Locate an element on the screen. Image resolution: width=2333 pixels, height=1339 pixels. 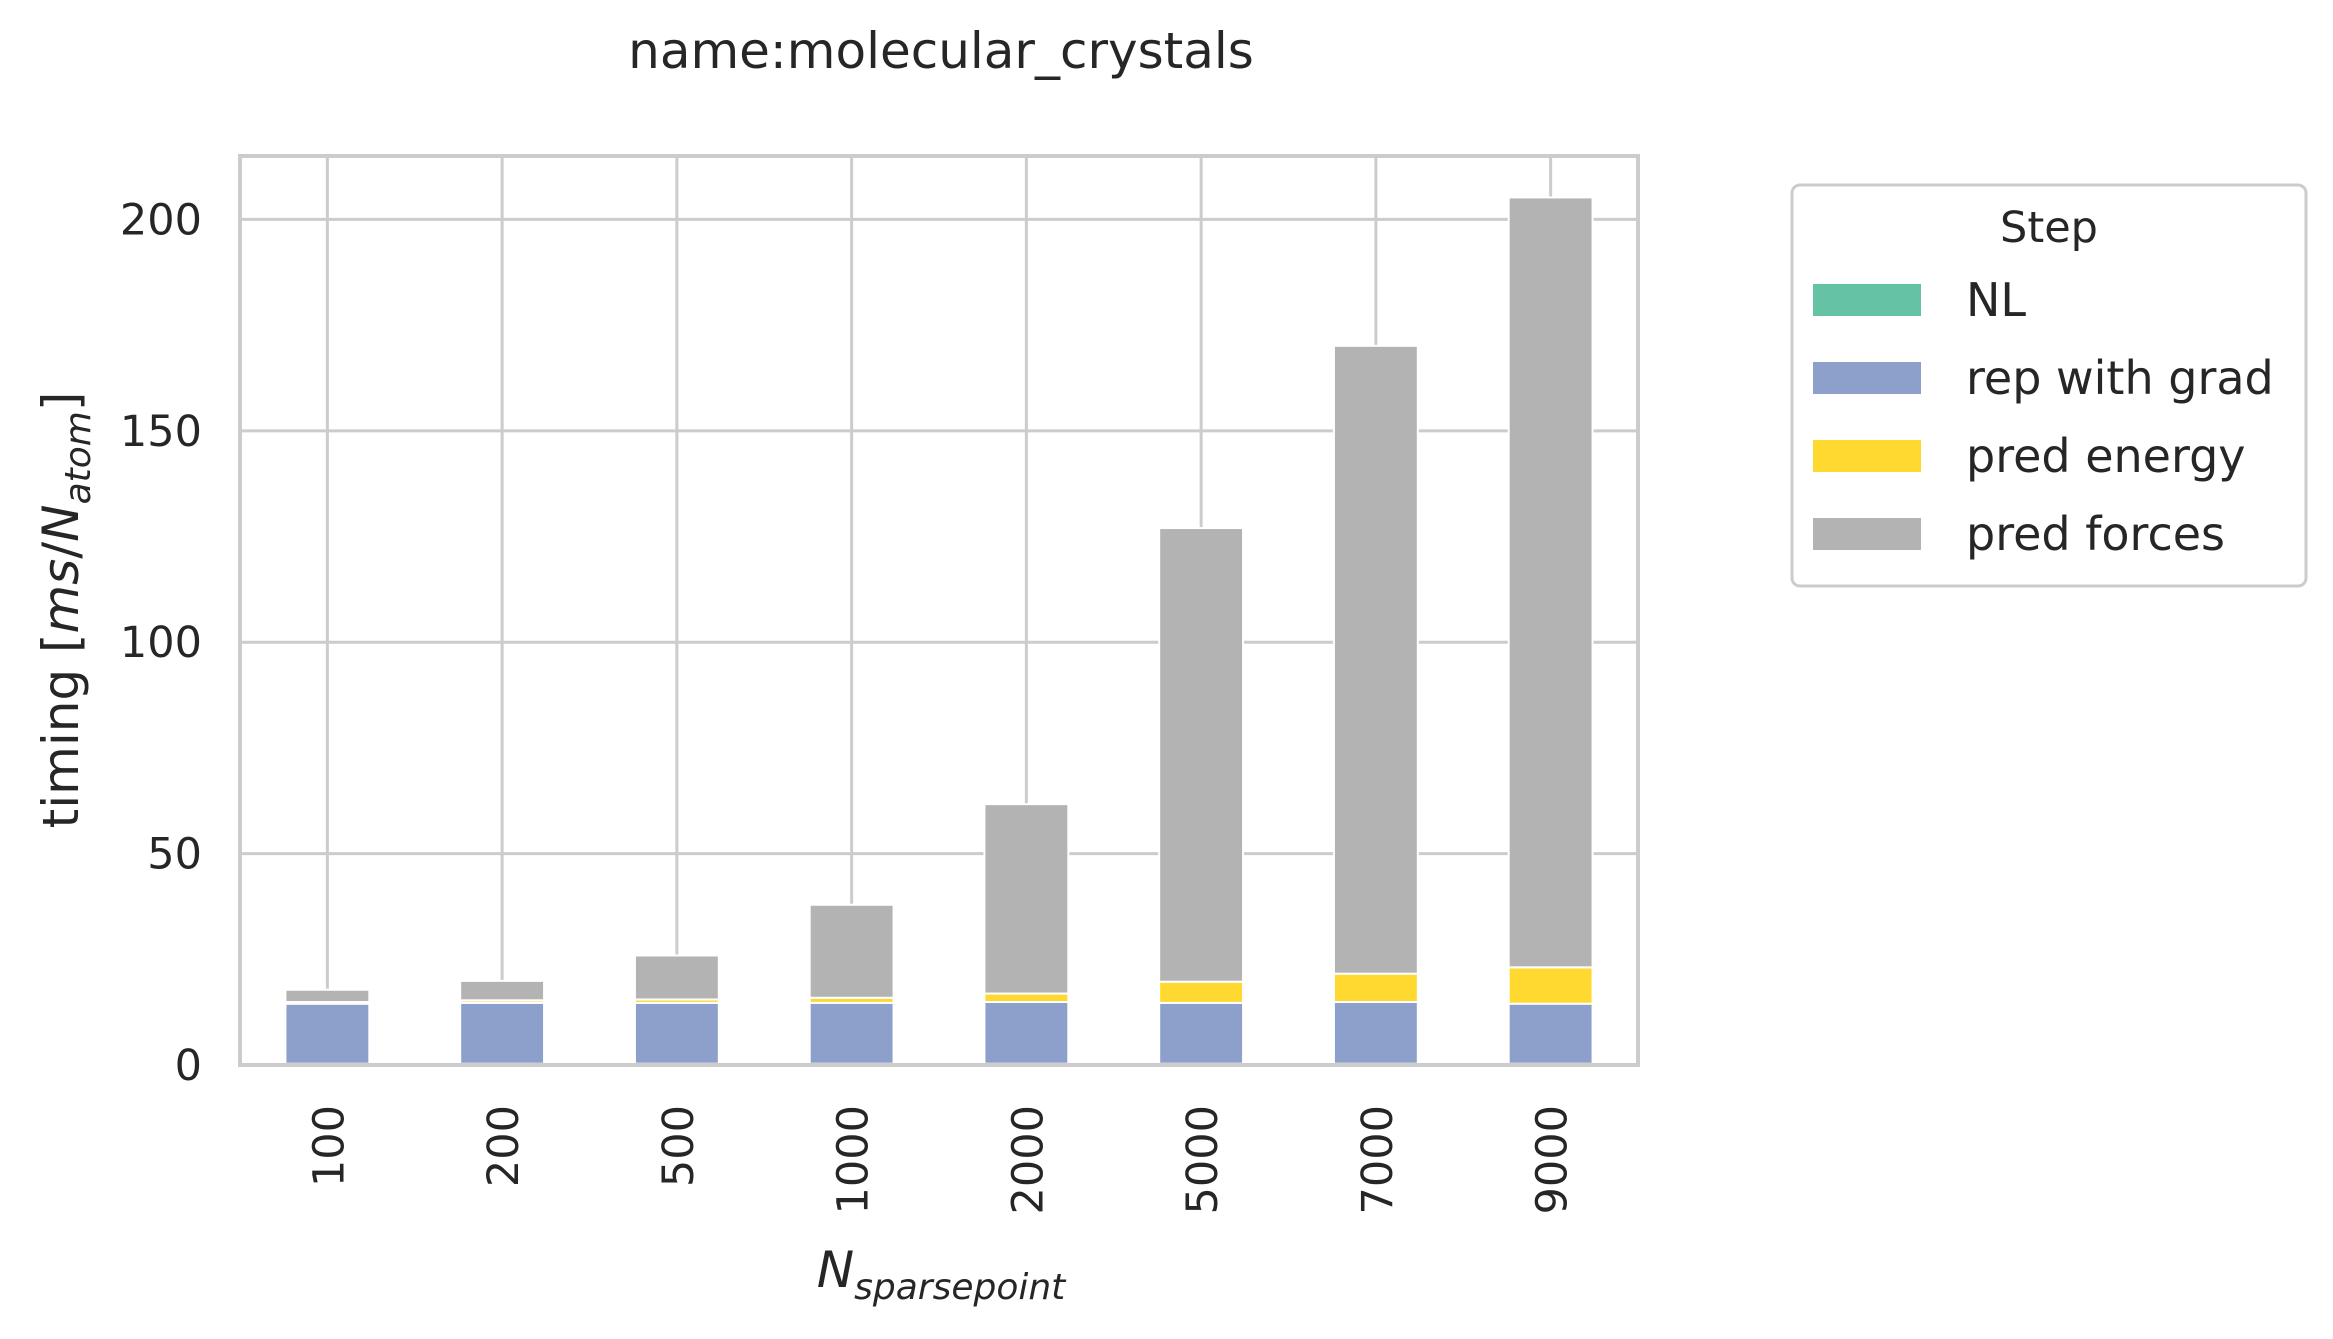
x-tick-label: 9000 is located at coordinates (1553, 1159).